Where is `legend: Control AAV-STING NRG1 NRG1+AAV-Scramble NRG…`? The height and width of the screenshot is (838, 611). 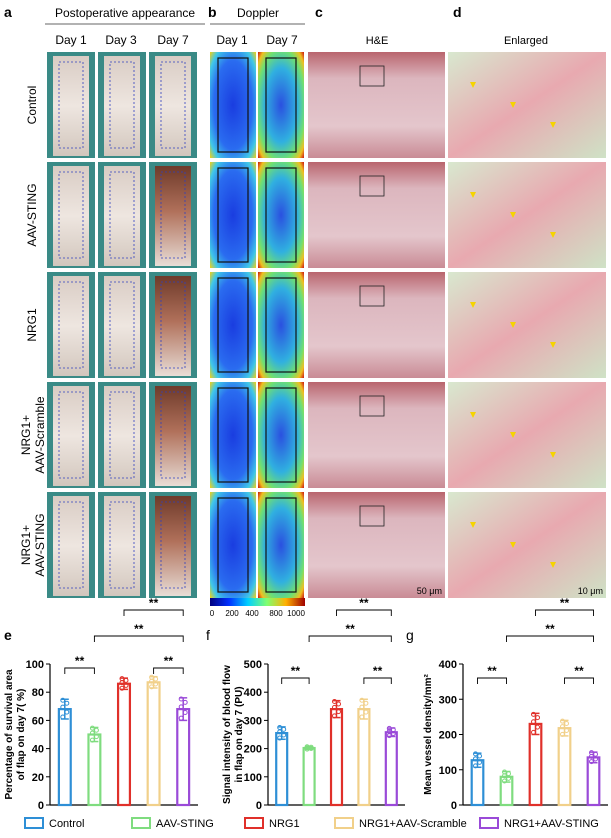
legend: Control AAV-STING NRG1 NRG1+AAV-Scramble NRG… is located at coordinates (311, 823).